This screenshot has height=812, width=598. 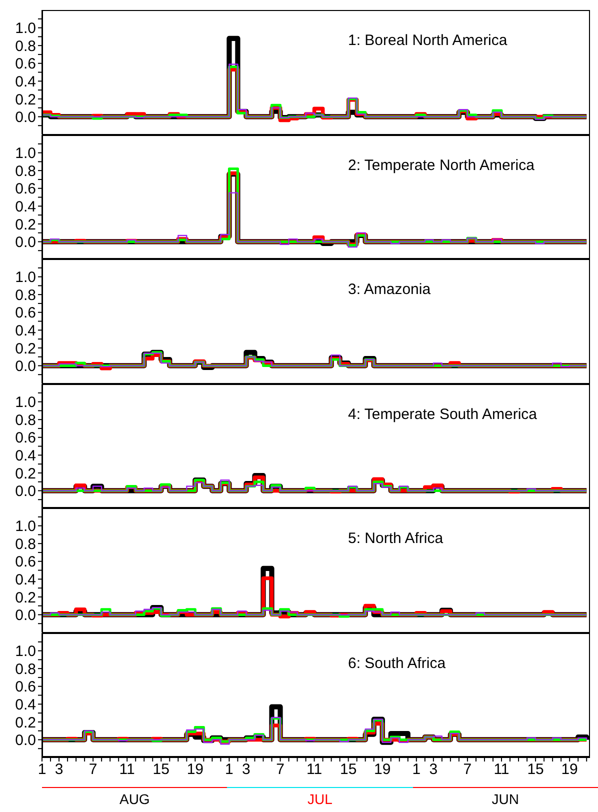 I want to click on text: 2: Temperate North America, so click(x=441, y=165).